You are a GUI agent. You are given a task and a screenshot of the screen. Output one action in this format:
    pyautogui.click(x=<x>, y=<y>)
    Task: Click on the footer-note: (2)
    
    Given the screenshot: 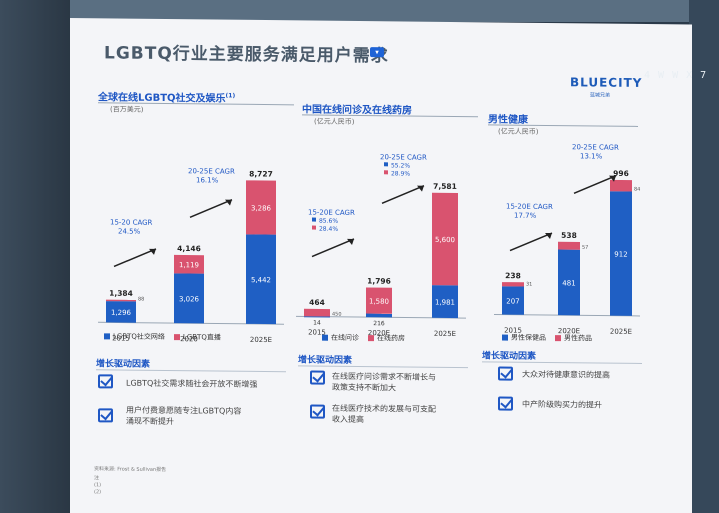 What is the action you would take?
    pyautogui.click(x=98, y=492)
    